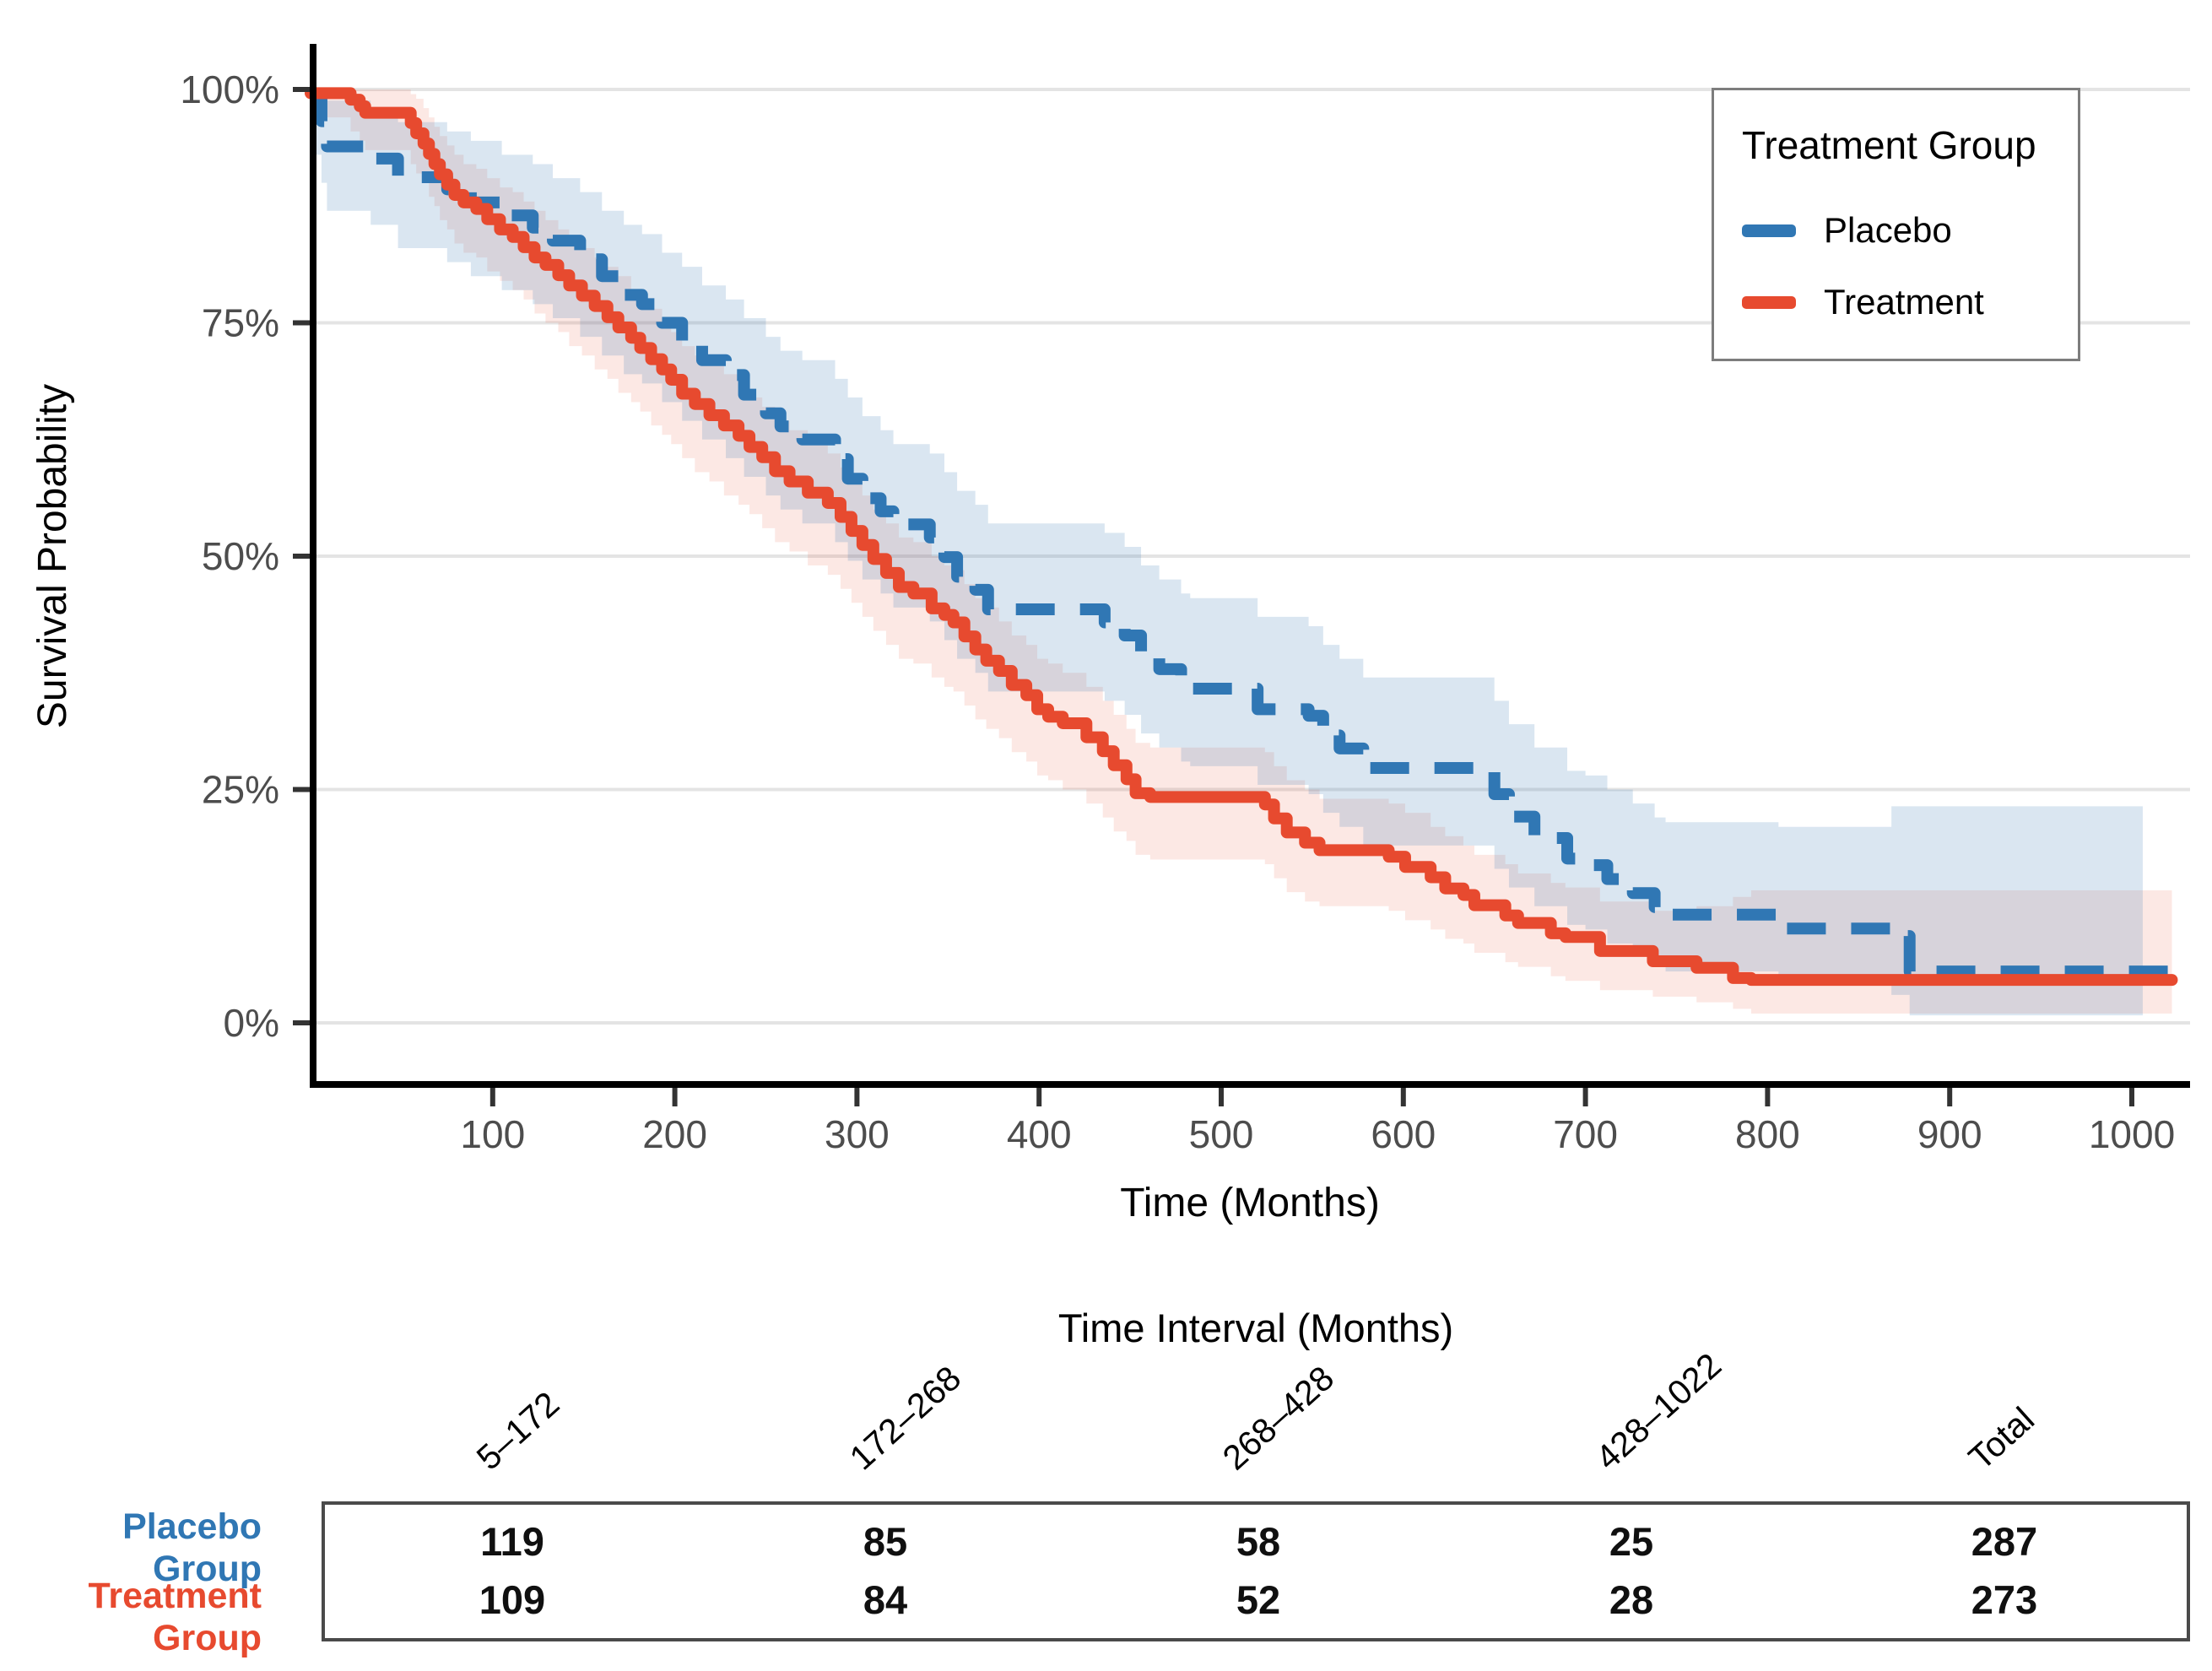 The height and width of the screenshot is (1671, 2212). I want to click on x-axis-title: Time (Months), so click(1250, 1203).